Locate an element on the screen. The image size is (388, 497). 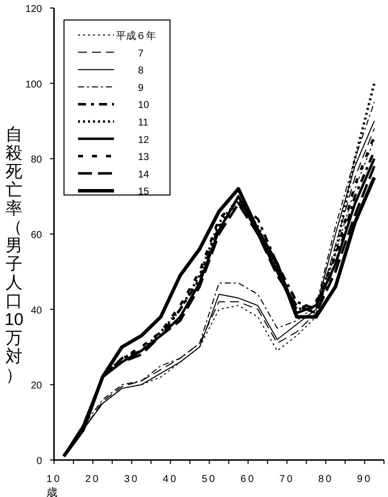
x-tick-label: 50 is located at coordinates (209, 479).